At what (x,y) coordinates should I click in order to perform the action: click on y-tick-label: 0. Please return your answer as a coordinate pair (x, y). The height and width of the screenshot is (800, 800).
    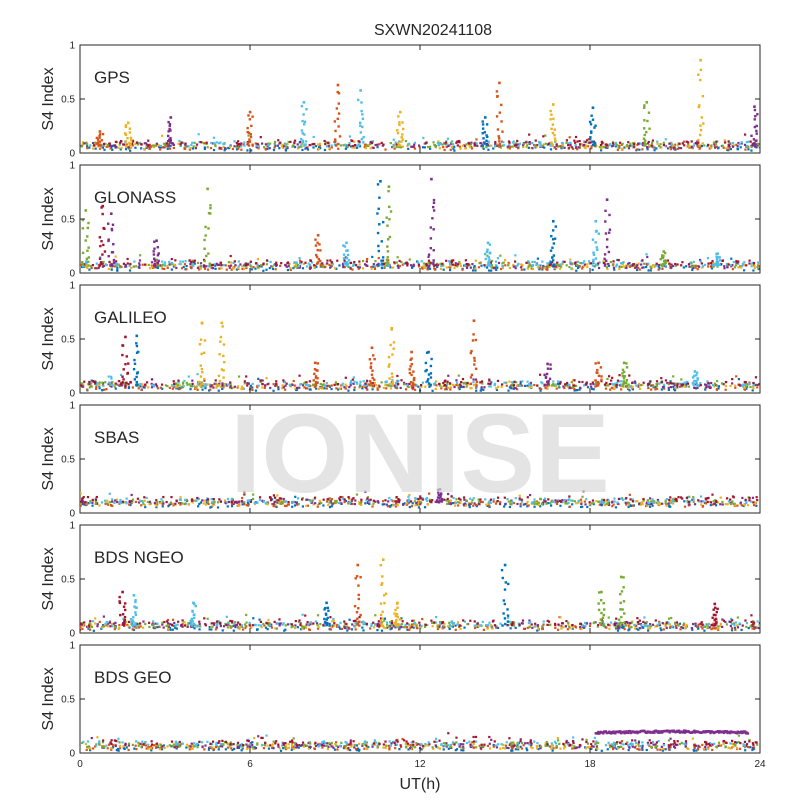
    Looking at the image, I should click on (72, 274).